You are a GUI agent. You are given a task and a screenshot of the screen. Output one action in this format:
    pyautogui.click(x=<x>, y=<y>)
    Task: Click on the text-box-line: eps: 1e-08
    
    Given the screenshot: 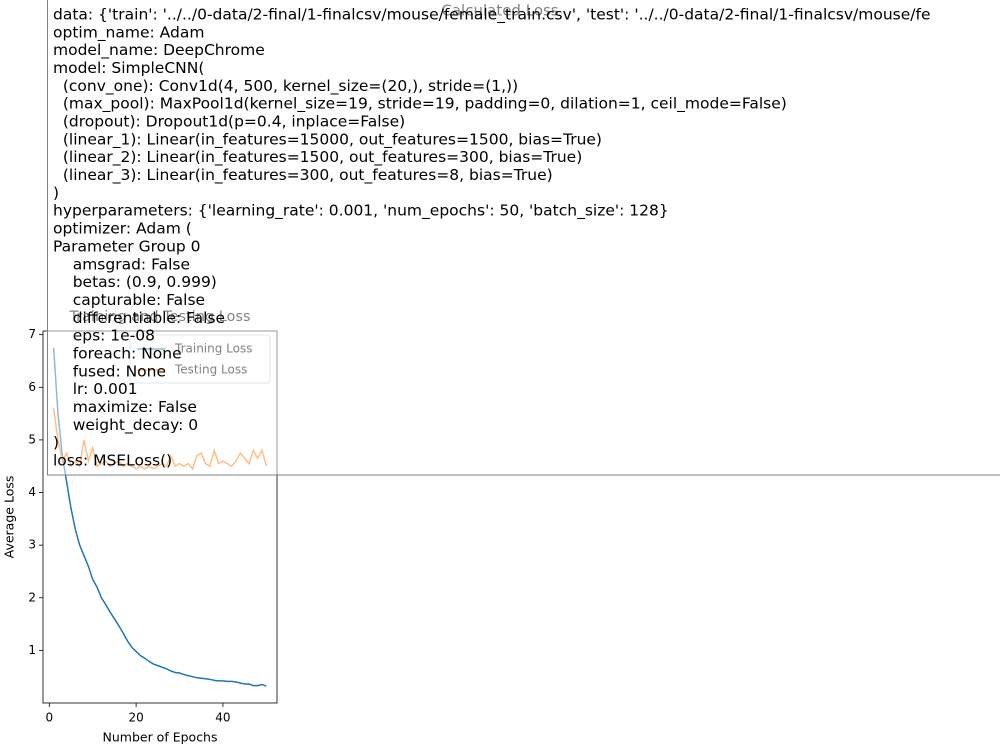 What is the action you would take?
    pyautogui.click(x=104, y=336)
    